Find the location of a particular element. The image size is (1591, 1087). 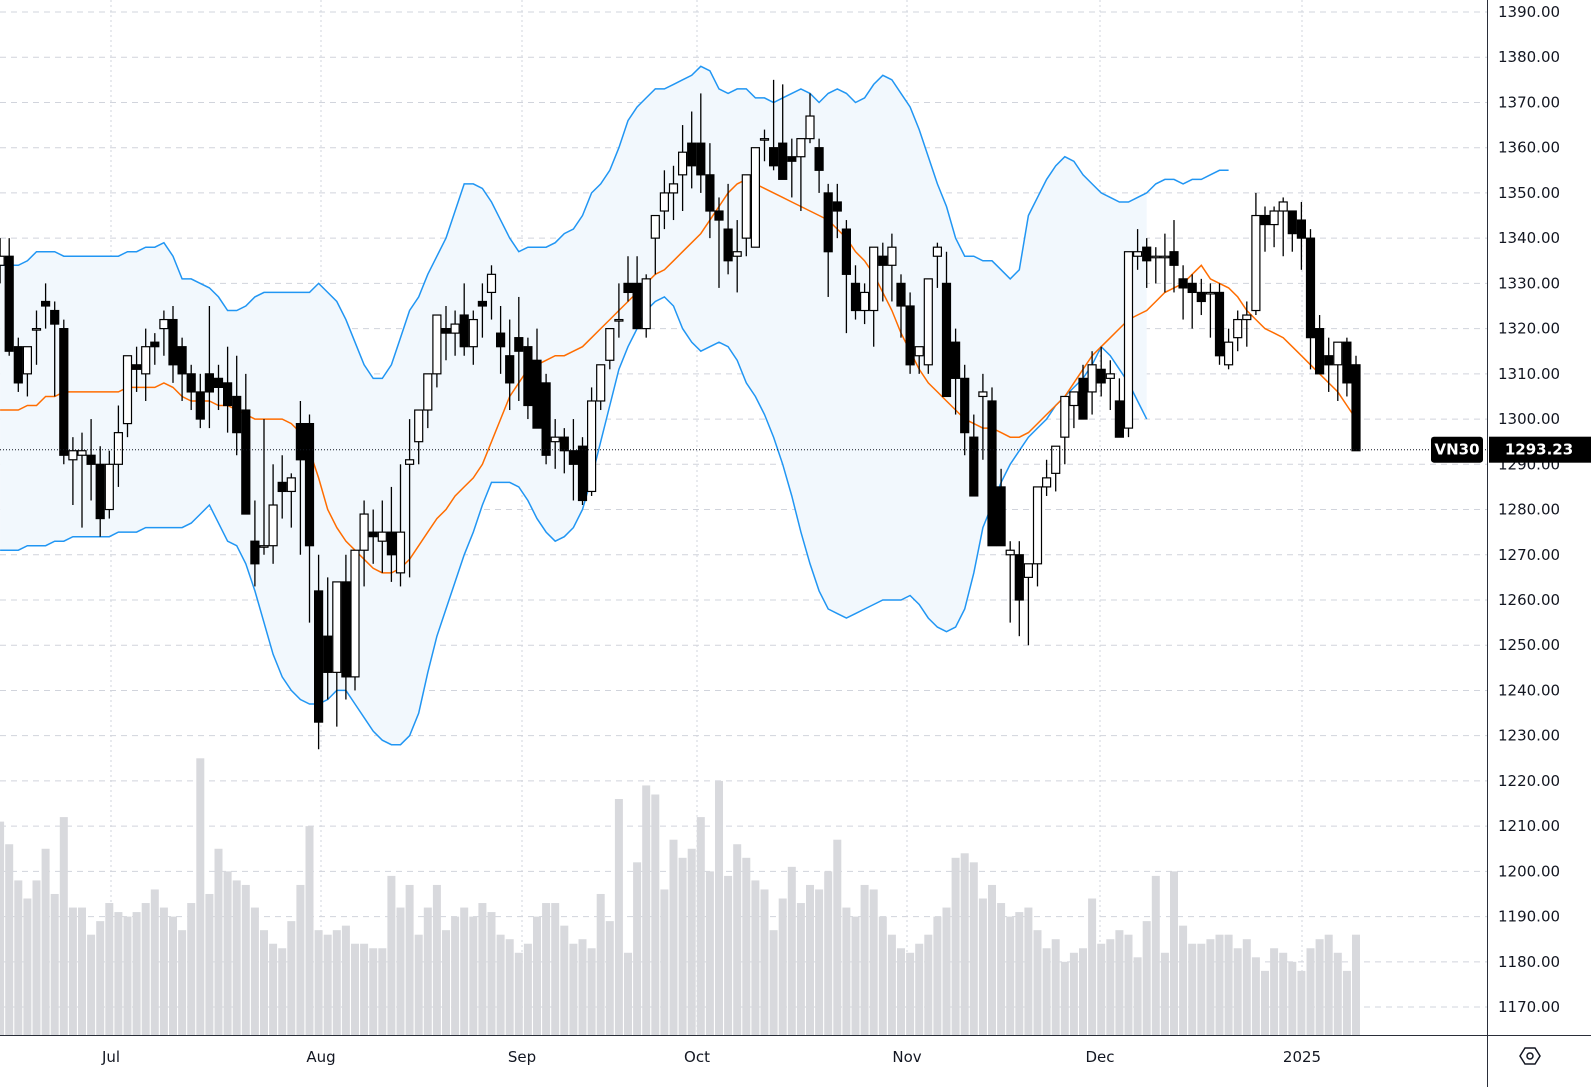

hexagon-settings-icon is located at coordinates (1530, 1056).